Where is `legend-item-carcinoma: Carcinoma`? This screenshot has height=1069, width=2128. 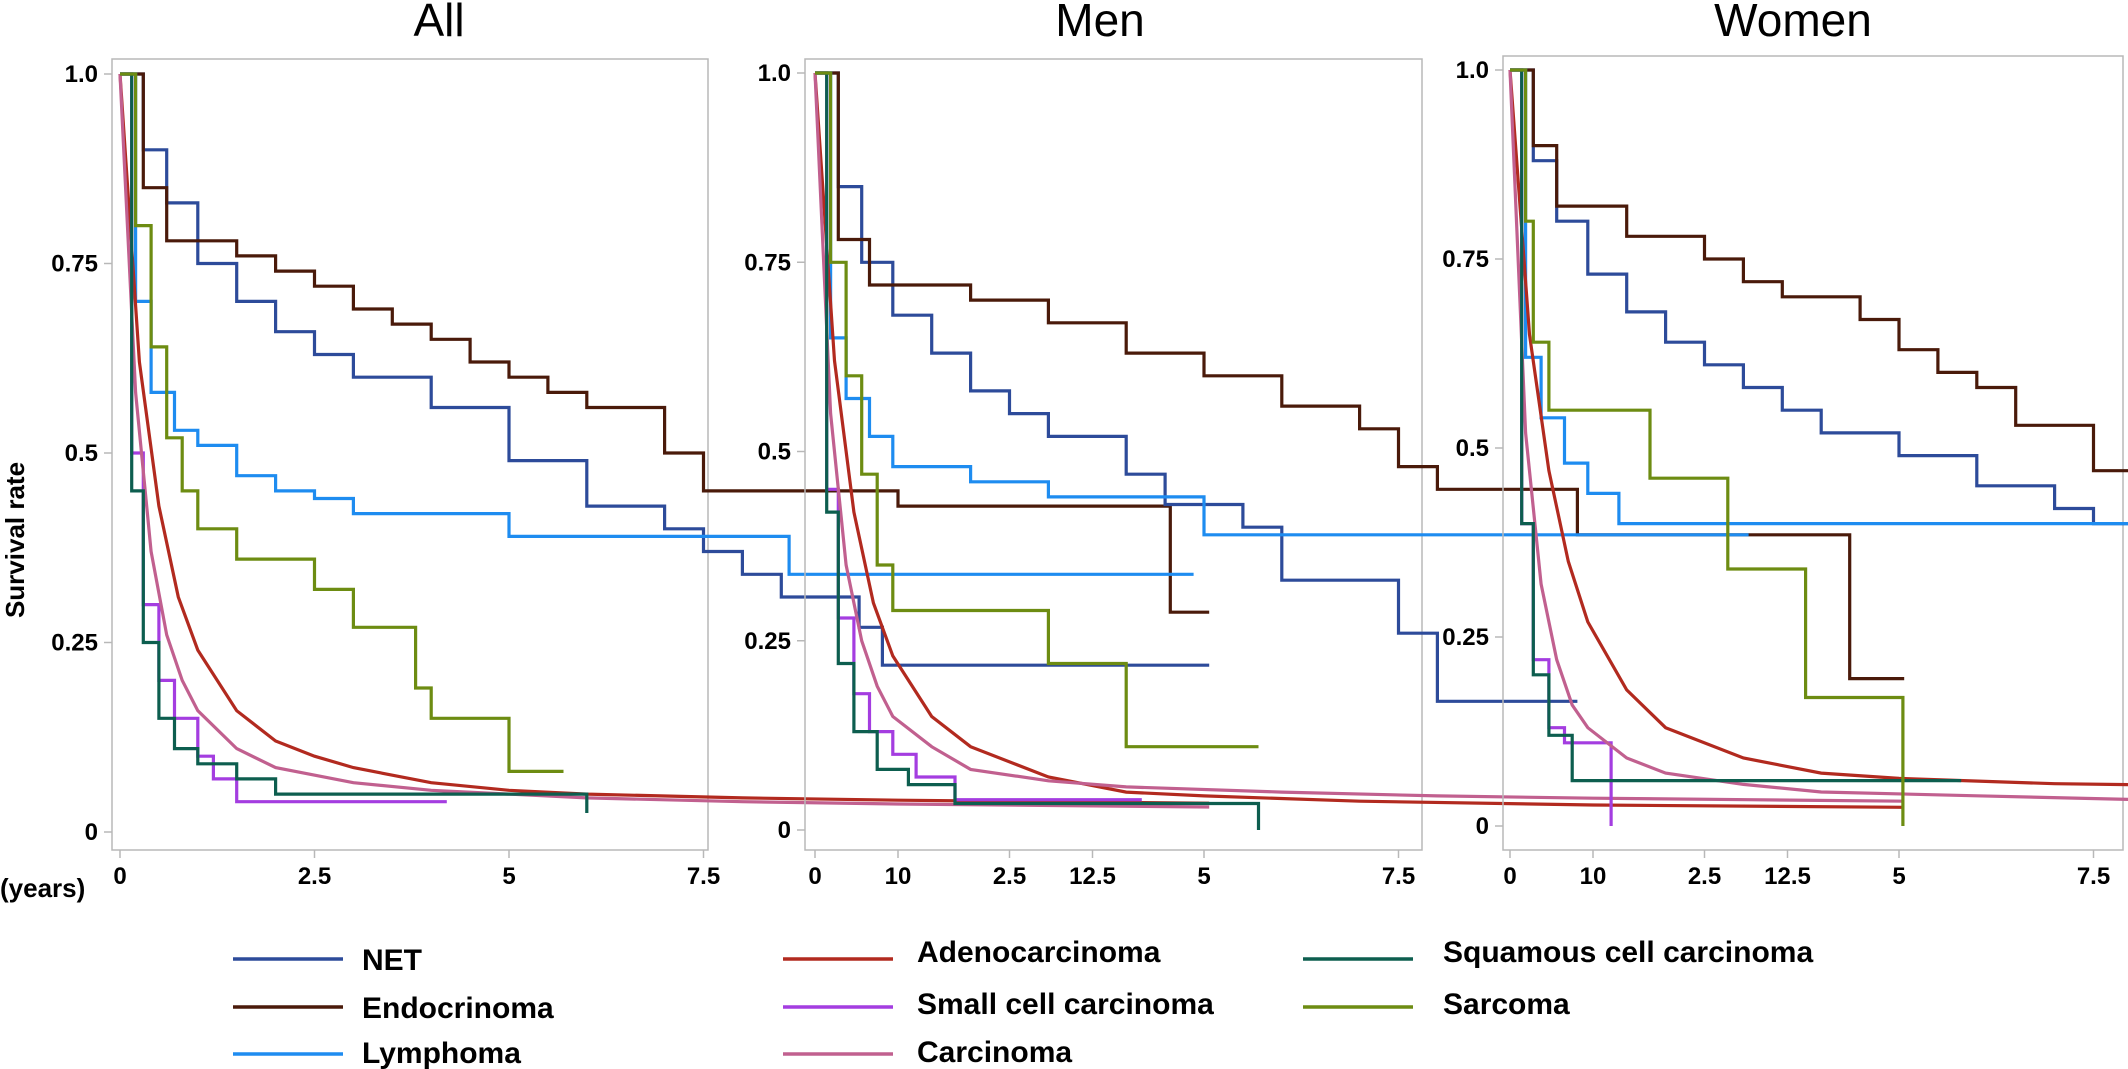 legend-item-carcinoma: Carcinoma is located at coordinates (927, 1052).